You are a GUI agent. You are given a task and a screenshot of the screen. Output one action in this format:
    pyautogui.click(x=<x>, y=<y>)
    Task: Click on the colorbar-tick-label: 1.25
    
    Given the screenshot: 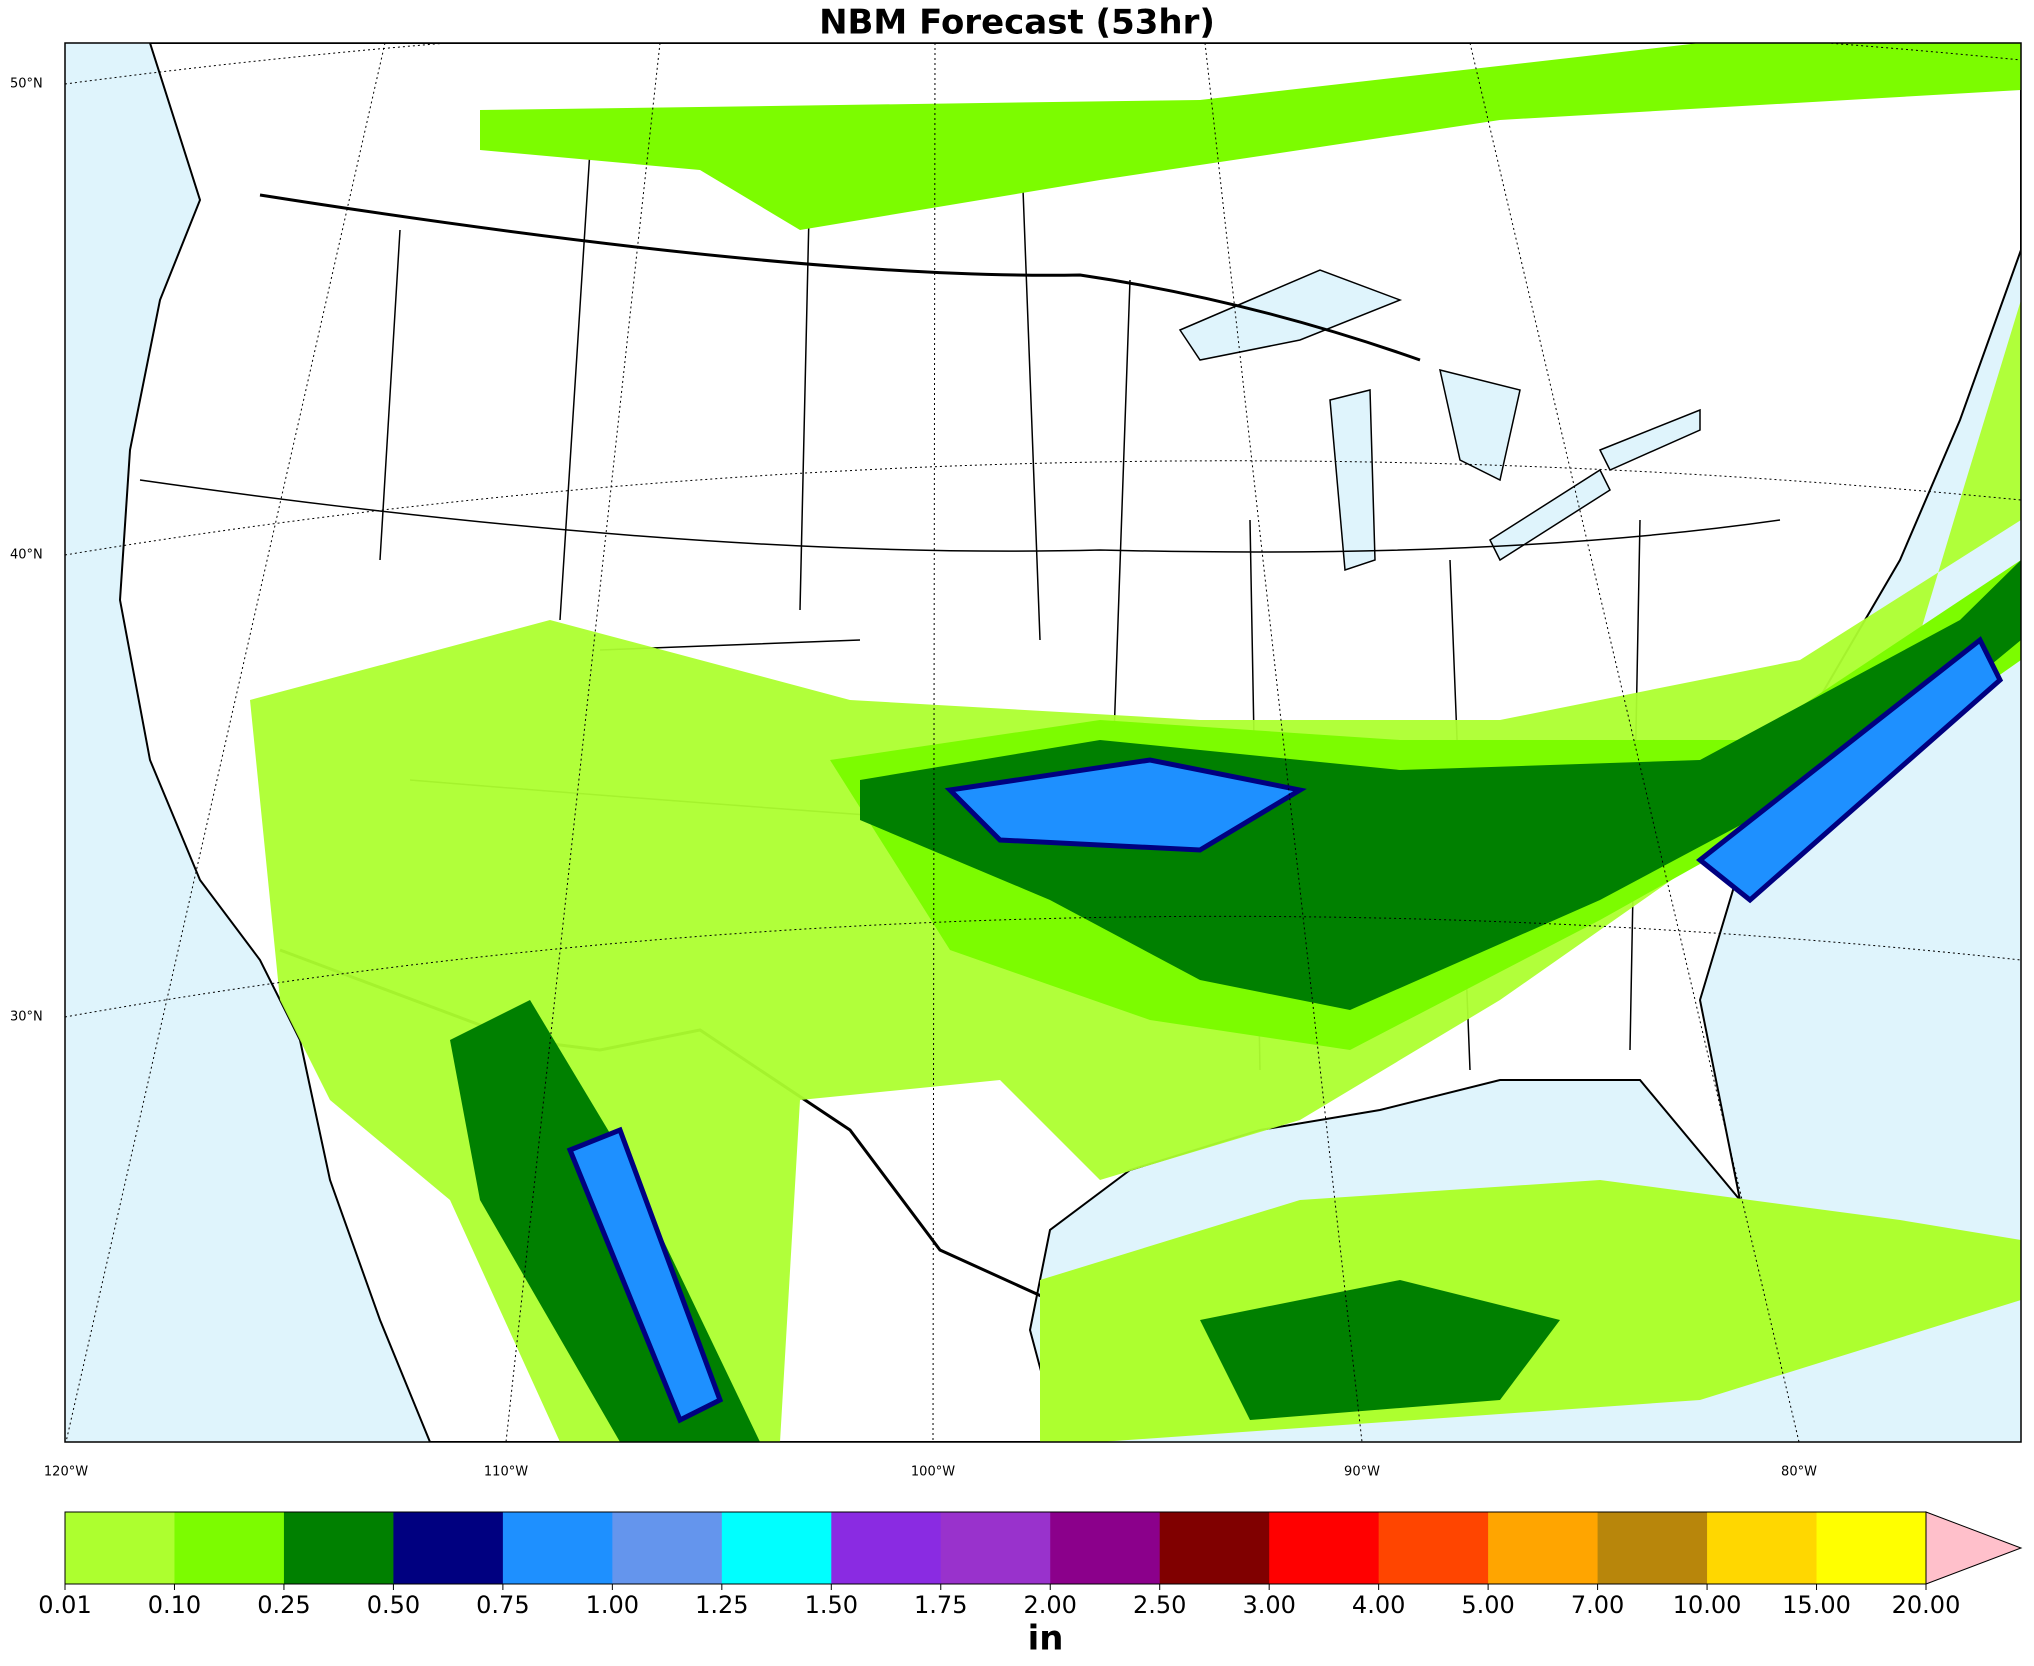 What is the action you would take?
    pyautogui.click(x=721, y=1605)
    